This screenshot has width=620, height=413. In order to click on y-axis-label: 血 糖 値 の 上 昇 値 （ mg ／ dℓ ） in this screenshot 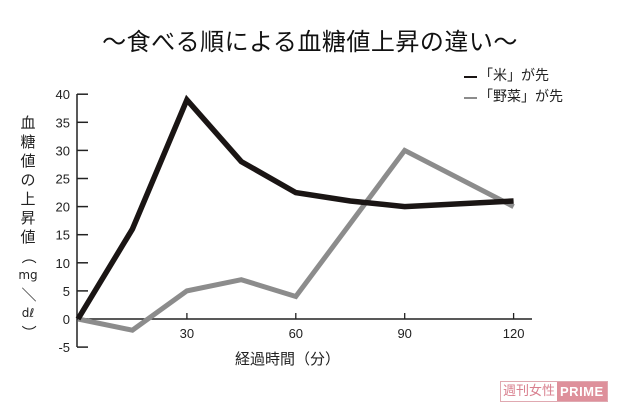, I will do `click(28, 228)`.